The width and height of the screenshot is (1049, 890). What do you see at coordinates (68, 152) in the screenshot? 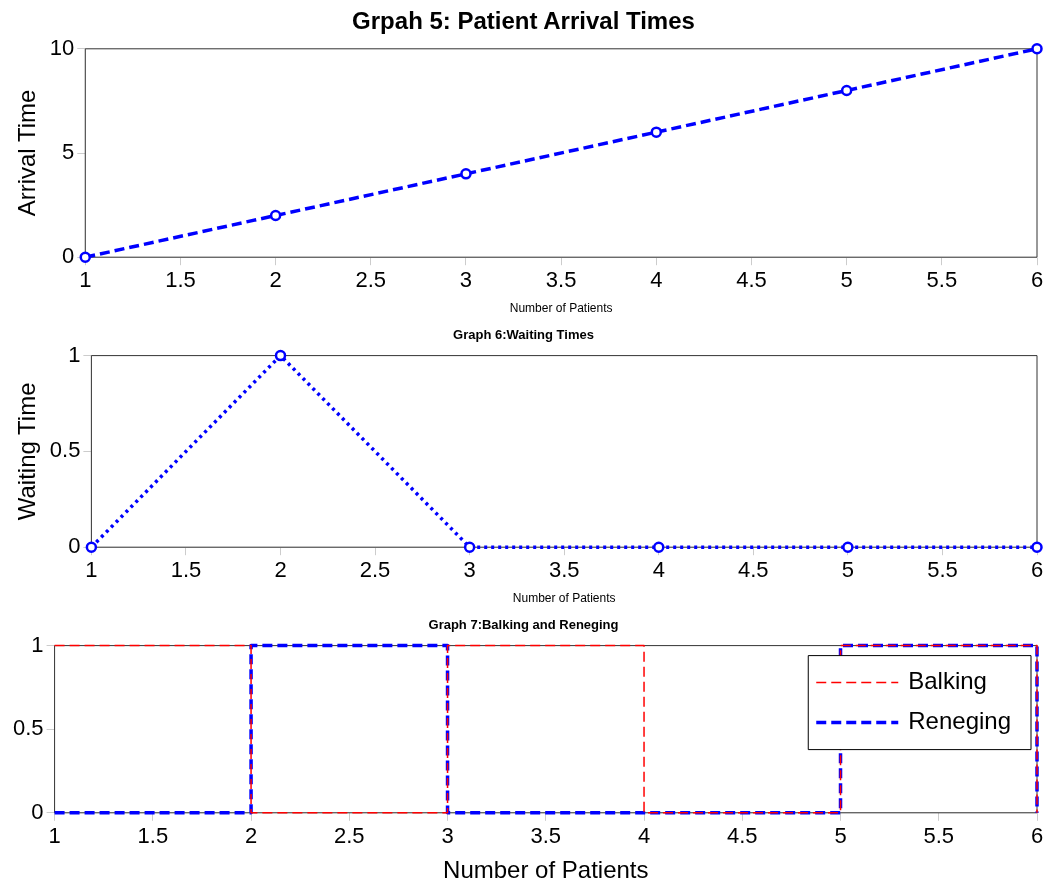
I see `y-tick-label: 5` at bounding box center [68, 152].